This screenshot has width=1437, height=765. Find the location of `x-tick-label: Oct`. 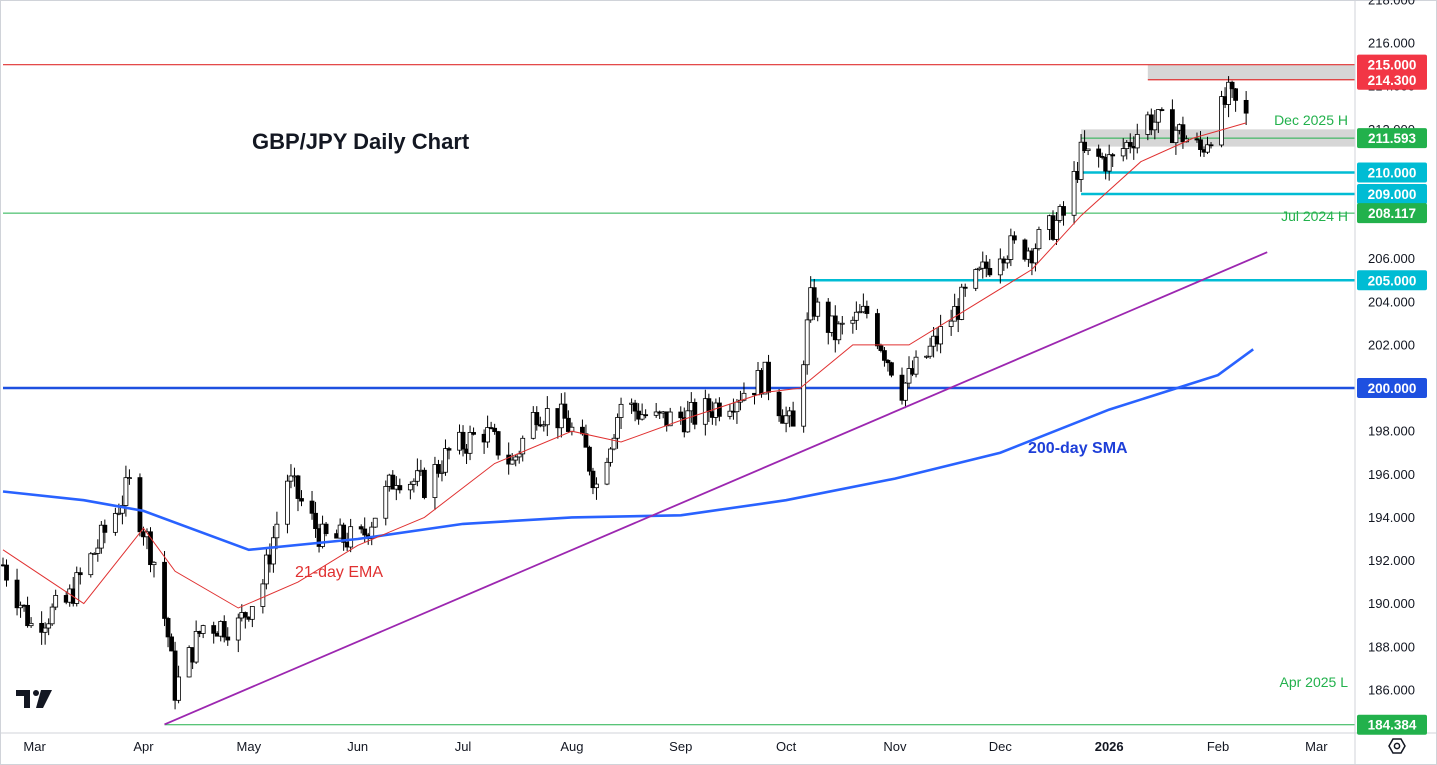

x-tick-label: Oct is located at coordinates (786, 746).